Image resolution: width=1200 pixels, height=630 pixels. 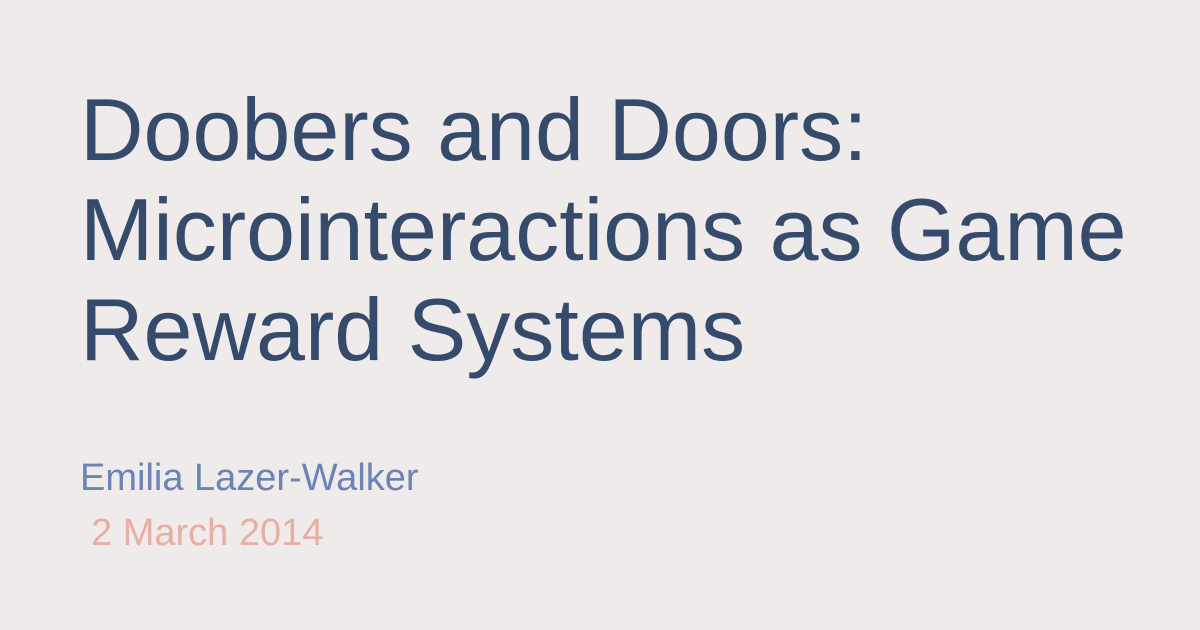 What do you see at coordinates (474, 129) in the screenshot?
I see `slide-title-line-1: Doobers and Doors:` at bounding box center [474, 129].